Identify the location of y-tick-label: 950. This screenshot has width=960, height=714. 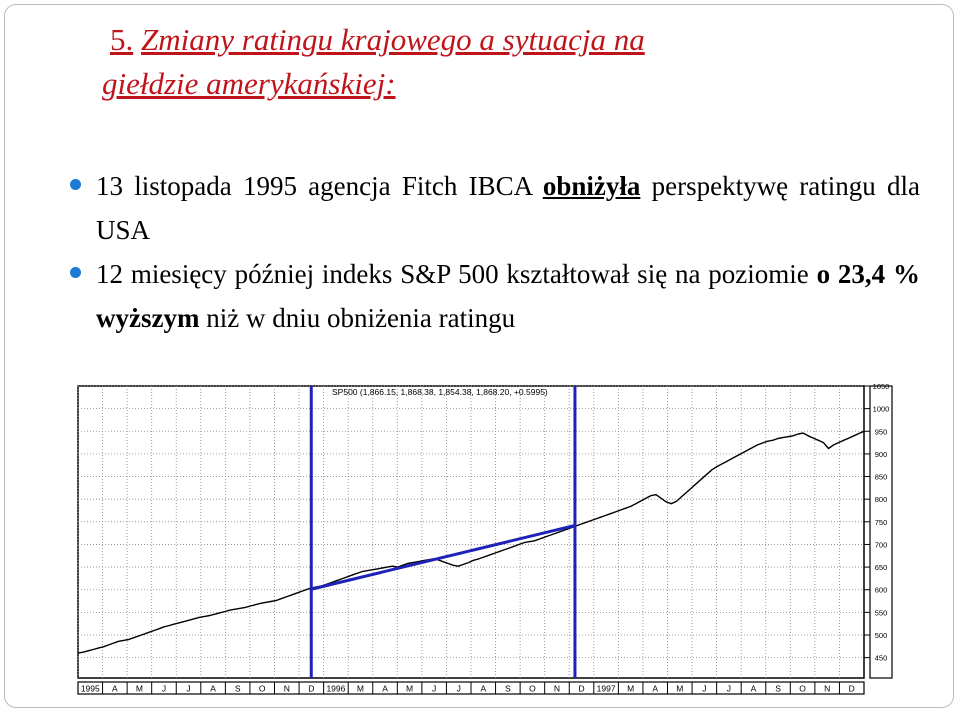
(881, 431).